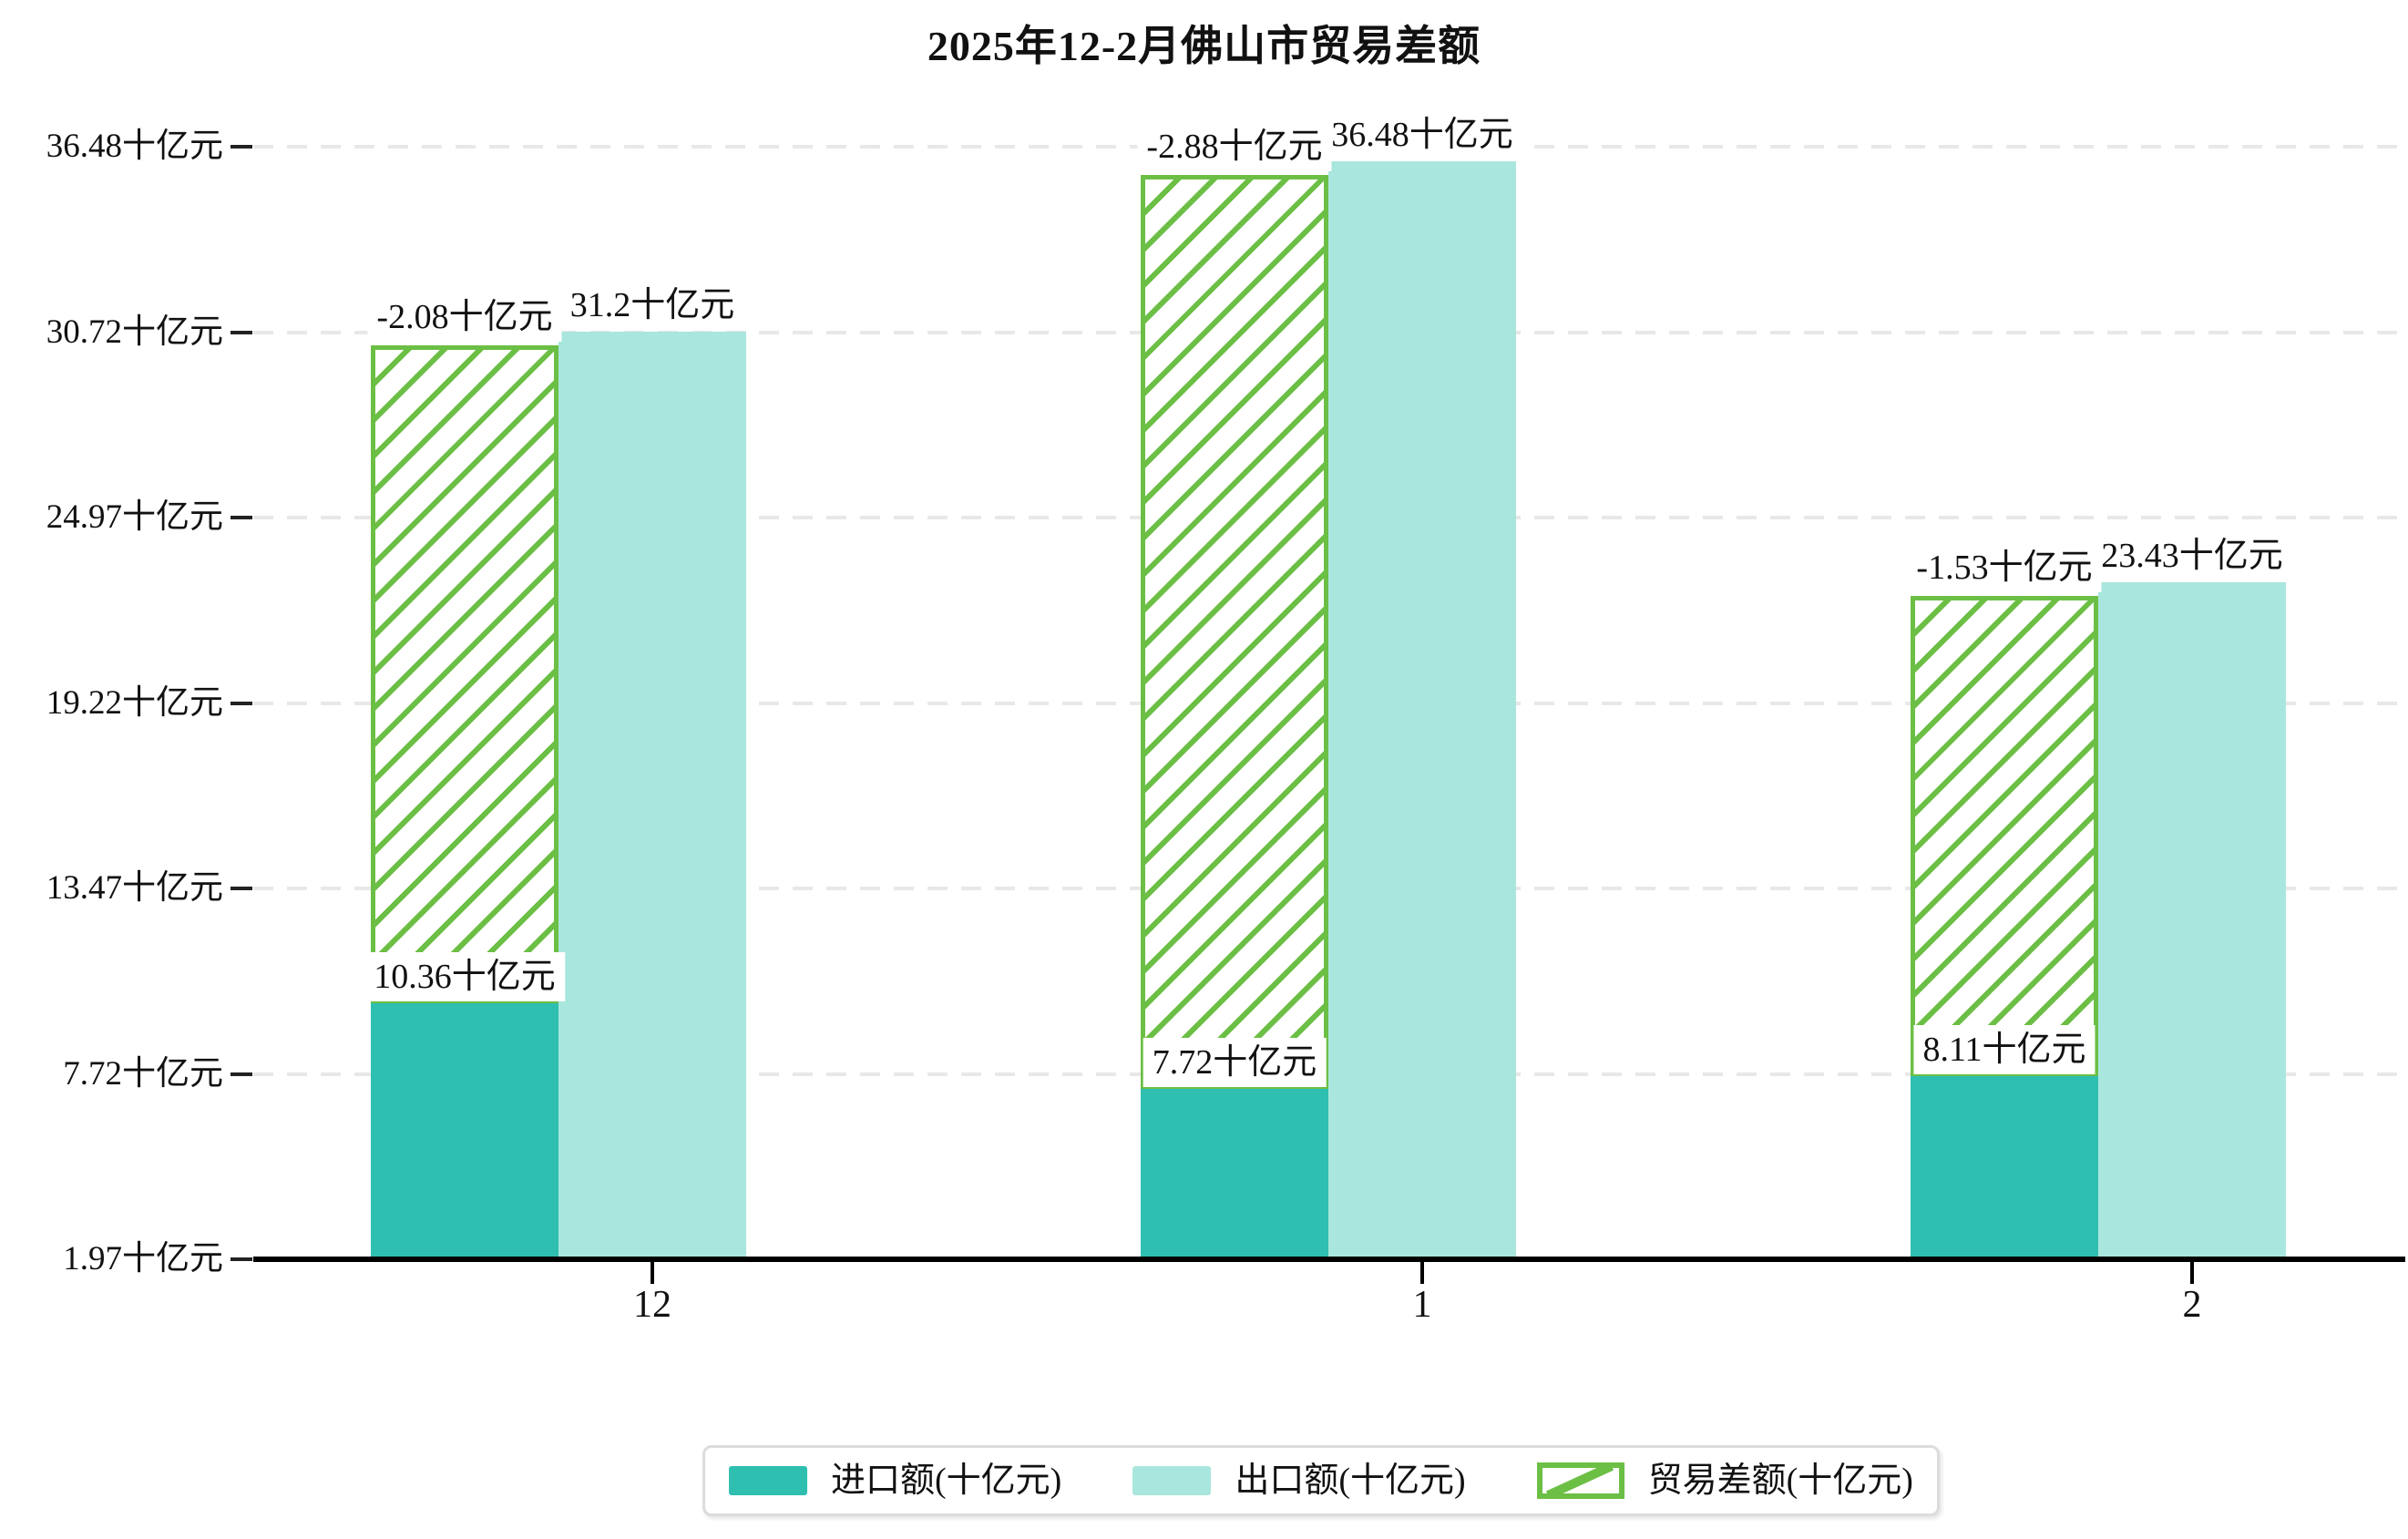 The width and height of the screenshot is (2408, 1539). What do you see at coordinates (1350, 1481) in the screenshot?
I see `legend-label: 出口额(十亿元)` at bounding box center [1350, 1481].